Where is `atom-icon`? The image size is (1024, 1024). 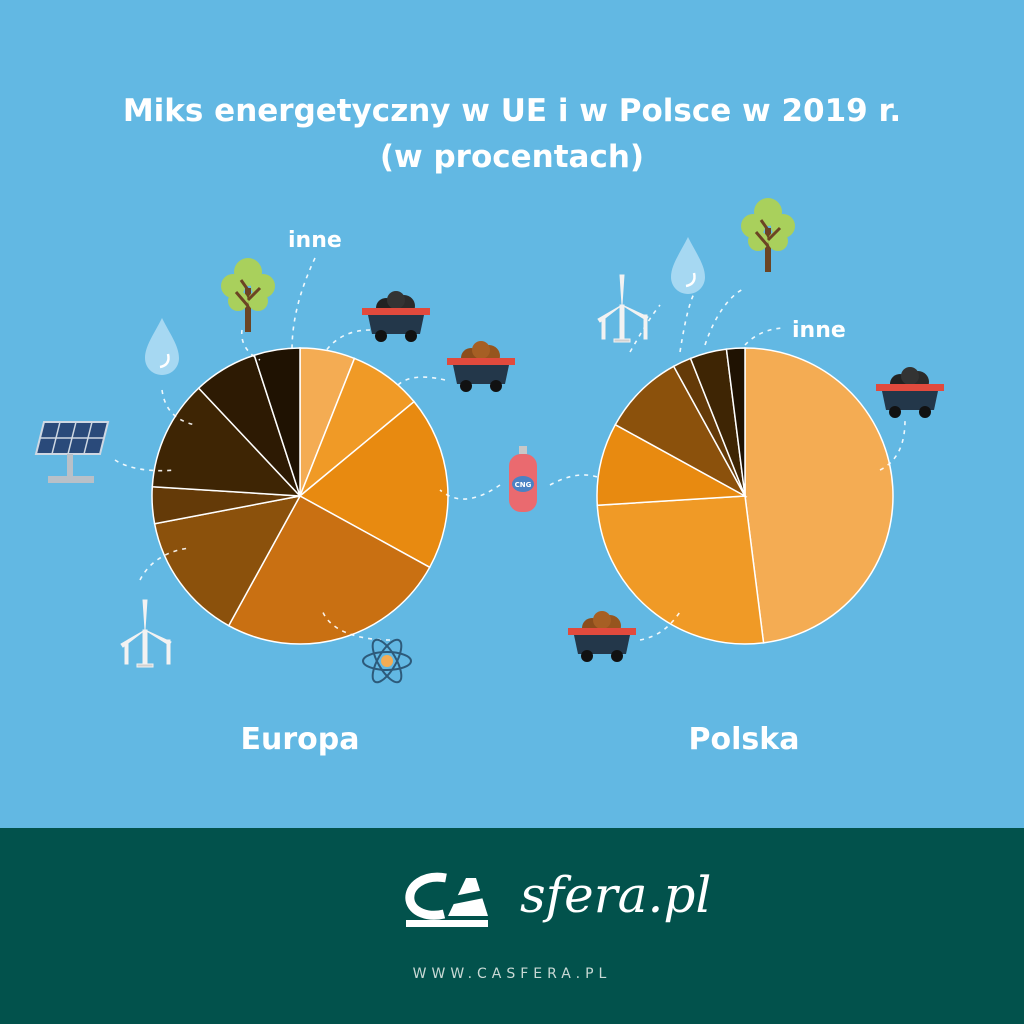 atom-icon is located at coordinates (387, 661).